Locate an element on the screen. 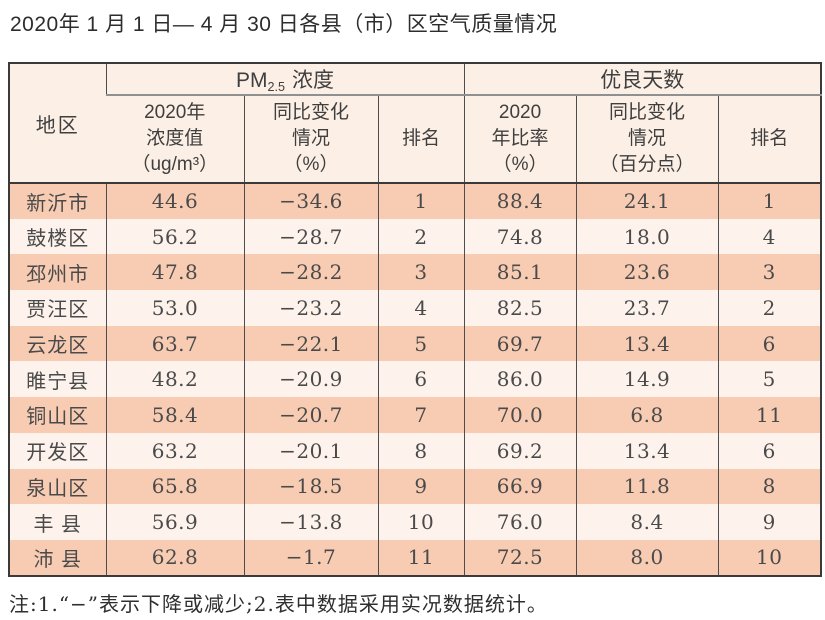 Image resolution: width=825 pixels, height=620 pixels. good-ratio-cell: 69.7 is located at coordinates (520, 343).